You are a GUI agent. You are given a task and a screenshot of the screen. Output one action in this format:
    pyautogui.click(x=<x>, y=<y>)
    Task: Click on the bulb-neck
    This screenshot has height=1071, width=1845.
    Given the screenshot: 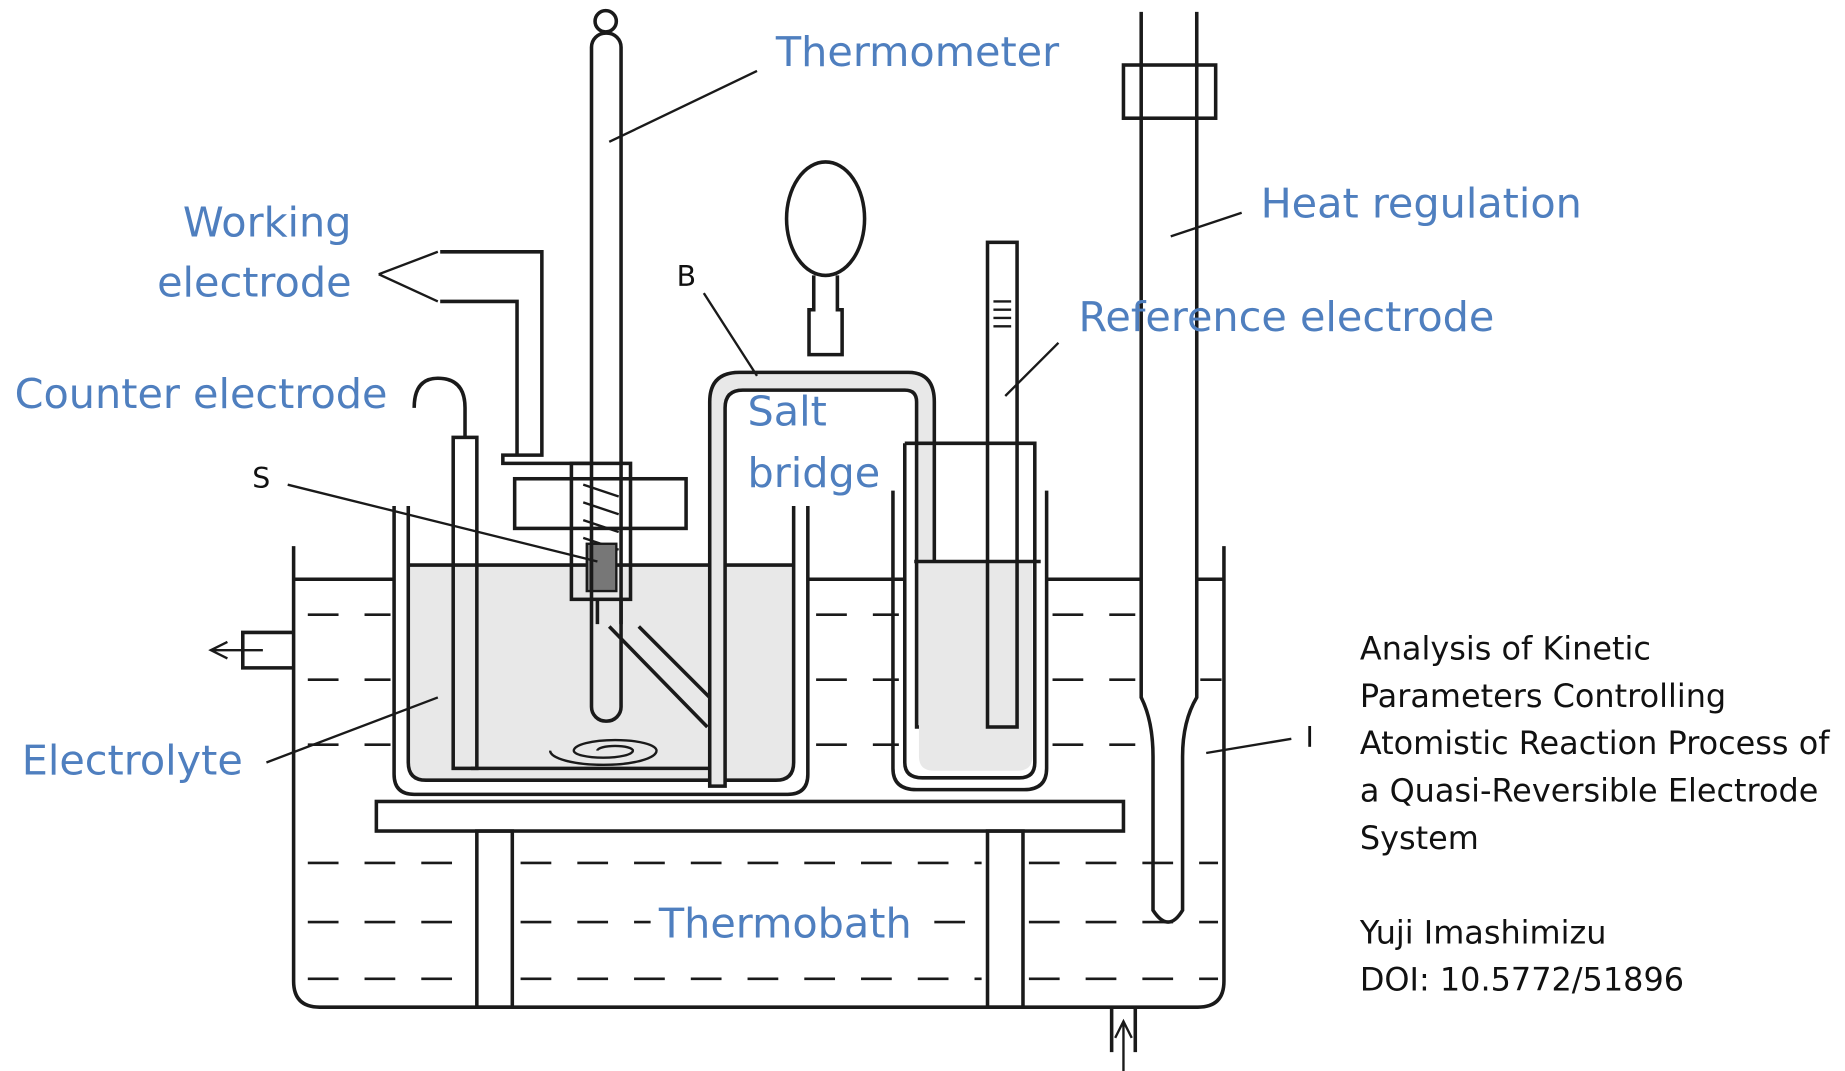 What is the action you would take?
    pyautogui.click(x=825, y=316)
    